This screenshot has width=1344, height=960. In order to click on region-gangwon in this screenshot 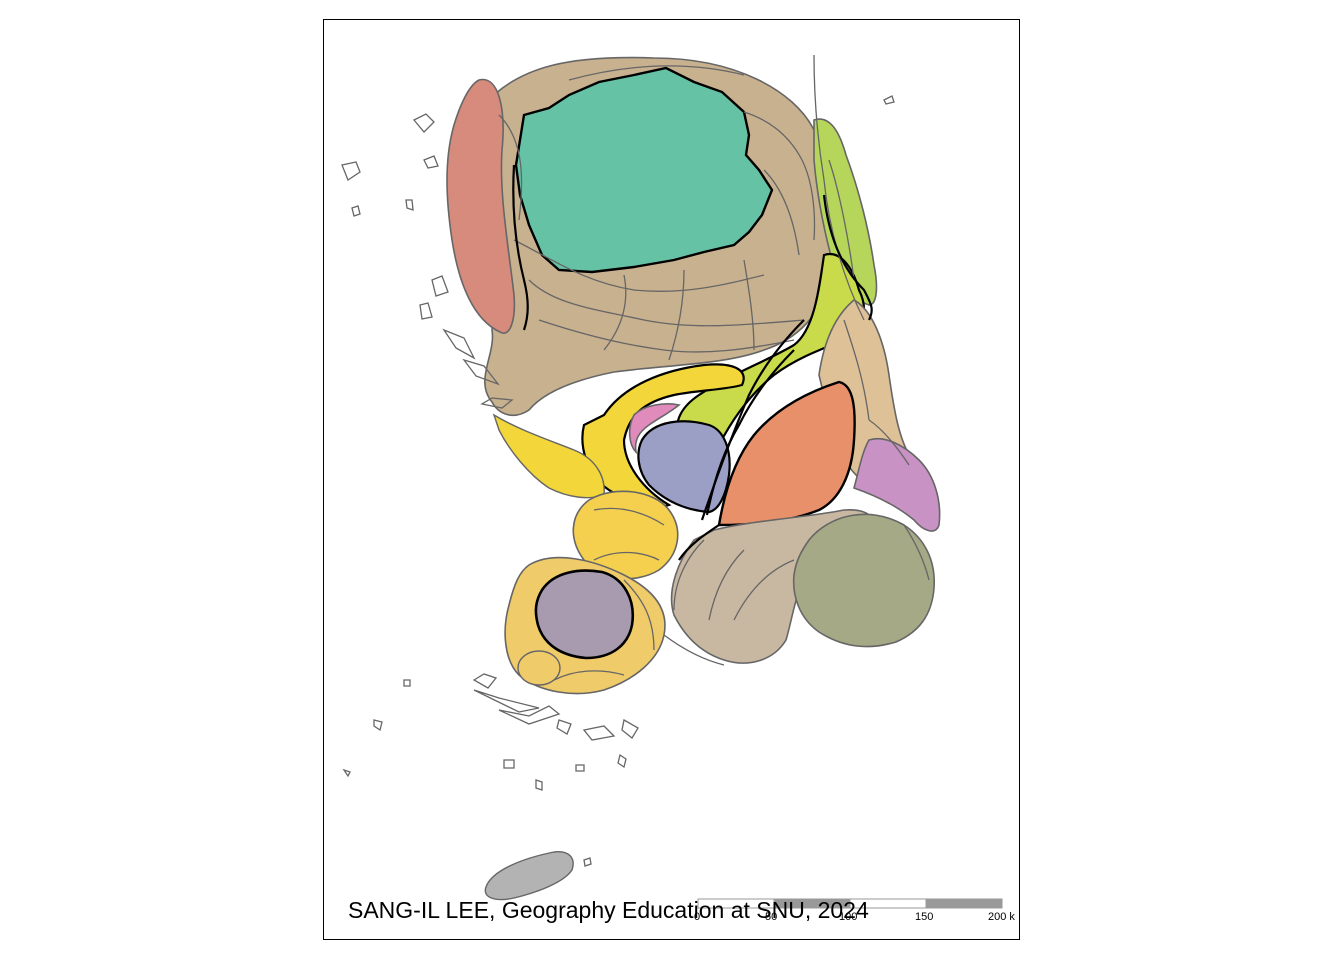, I will do `click(845, 212)`.